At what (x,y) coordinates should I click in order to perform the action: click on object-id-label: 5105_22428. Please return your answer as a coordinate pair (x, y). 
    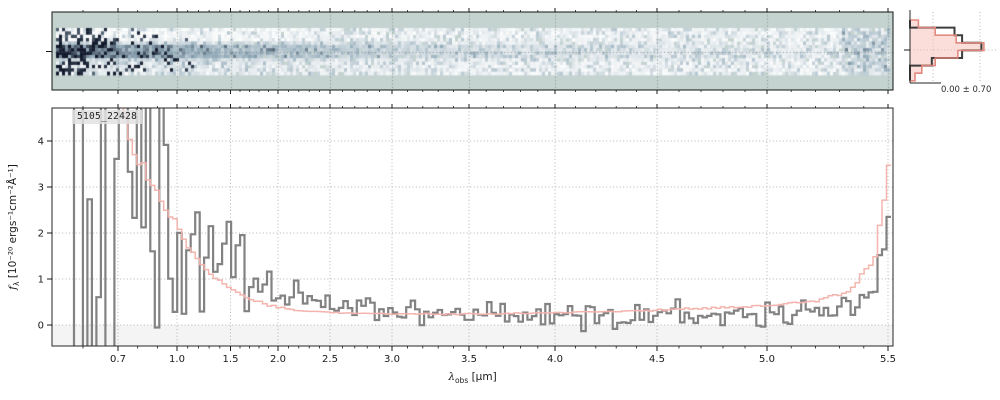
    Looking at the image, I should click on (107, 117).